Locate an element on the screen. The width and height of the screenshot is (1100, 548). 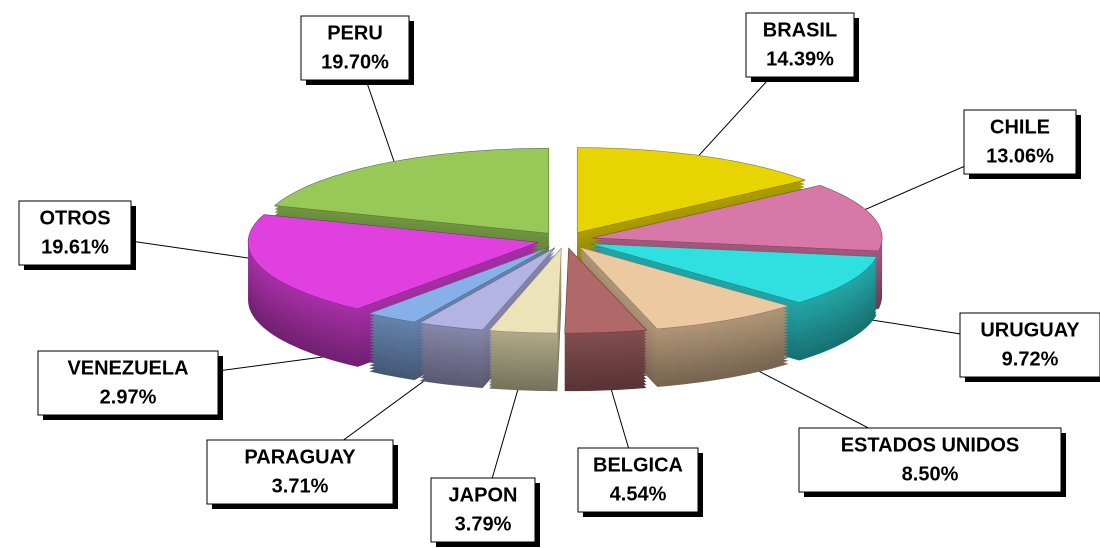
category-label: PARAGUAY is located at coordinates (300, 457).